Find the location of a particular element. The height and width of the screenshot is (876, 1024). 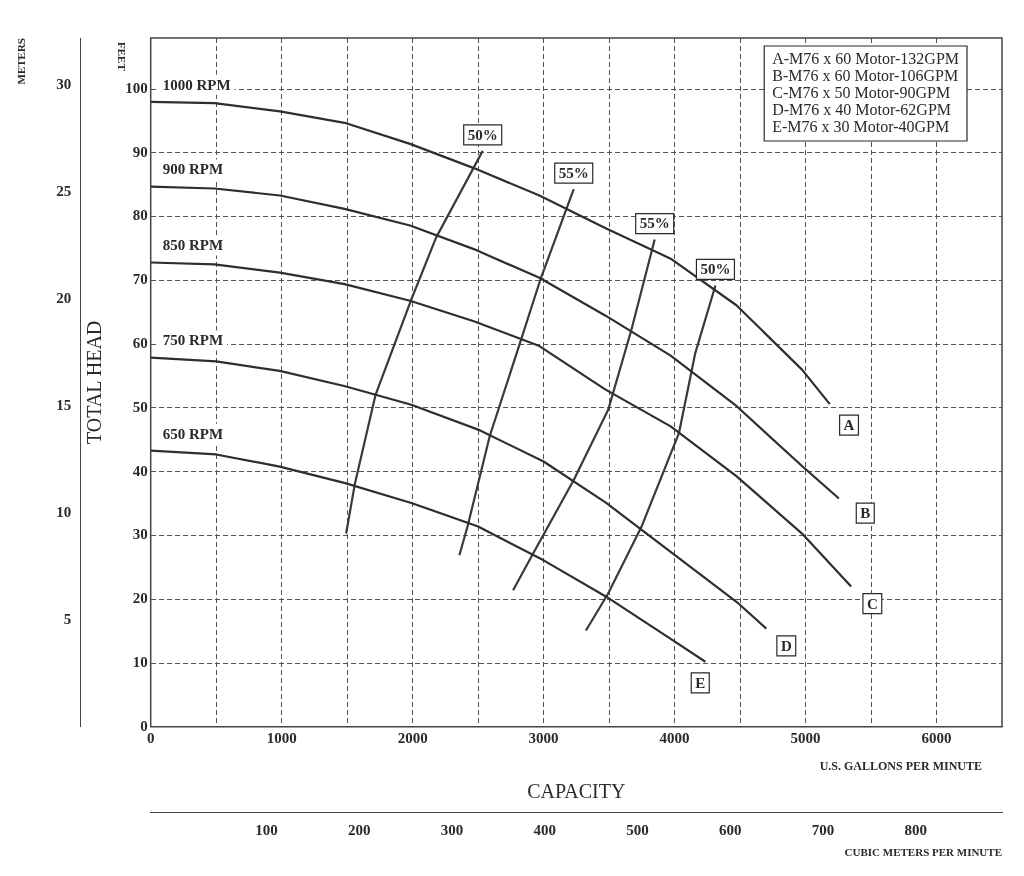

y-tick-label: 70 is located at coordinates (140, 279).